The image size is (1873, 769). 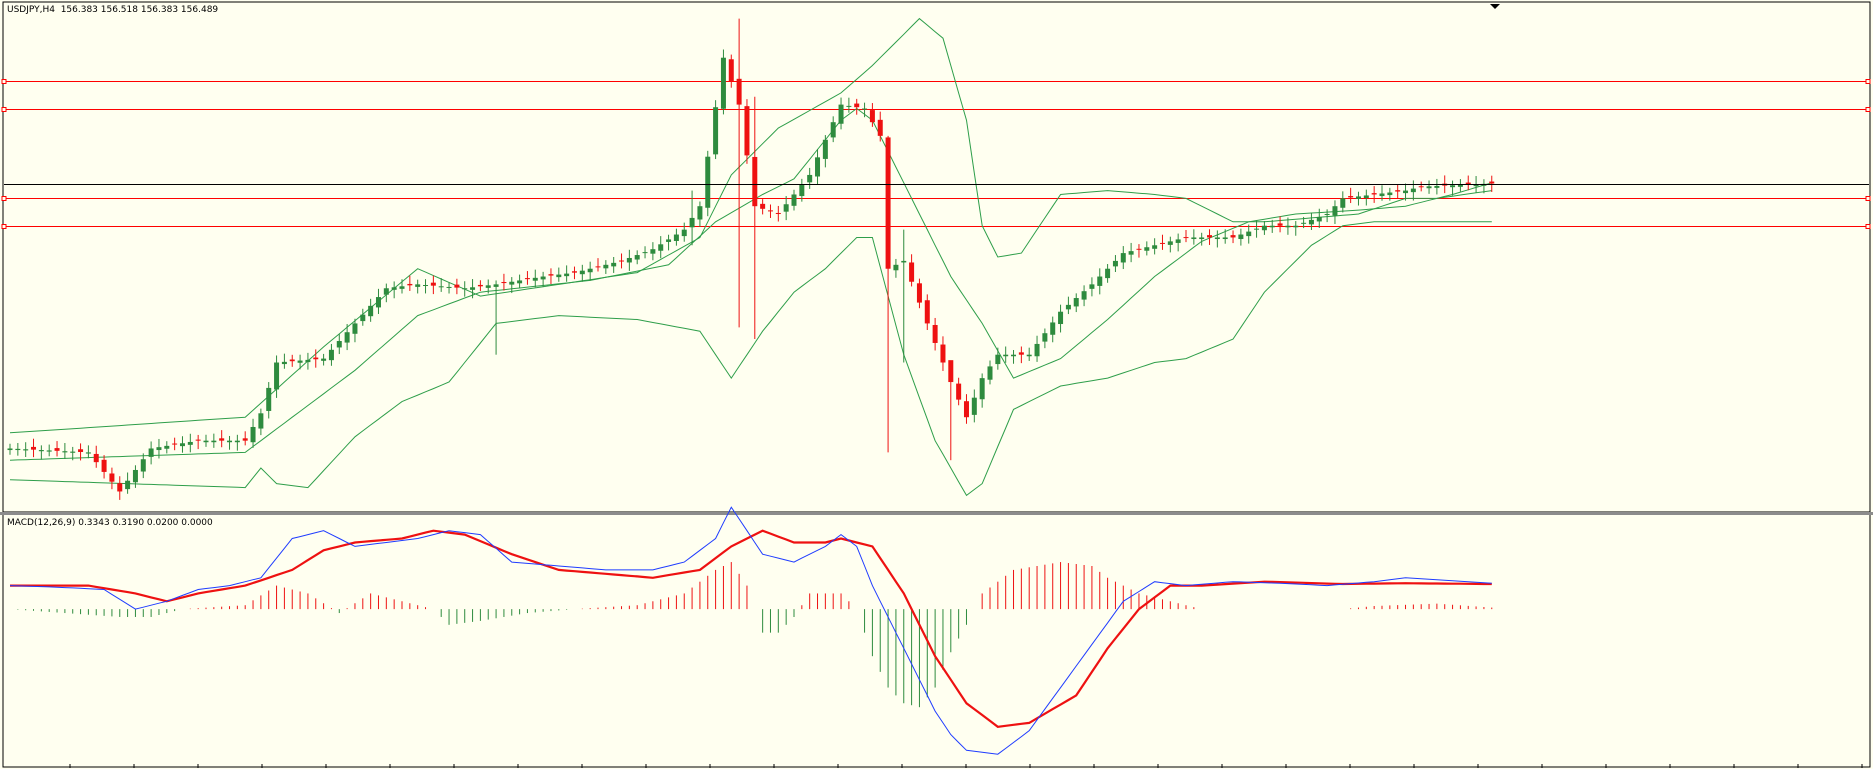 I want to click on shift-marker-triangle, so click(x=1495, y=6).